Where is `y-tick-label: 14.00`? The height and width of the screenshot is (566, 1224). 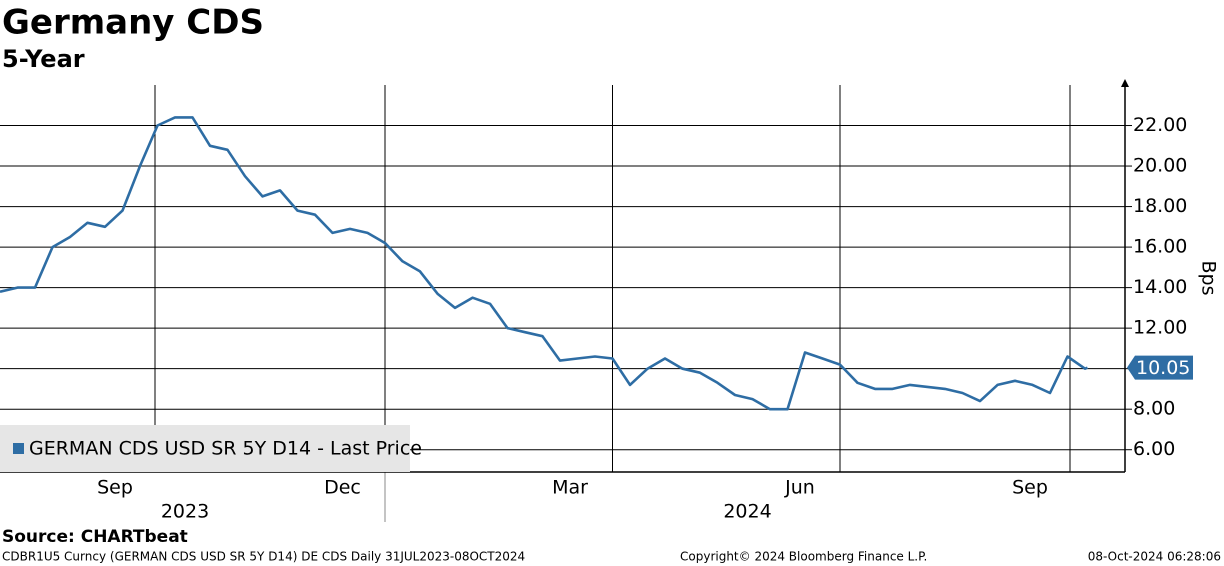
y-tick-label: 14.00 is located at coordinates (1160, 287).